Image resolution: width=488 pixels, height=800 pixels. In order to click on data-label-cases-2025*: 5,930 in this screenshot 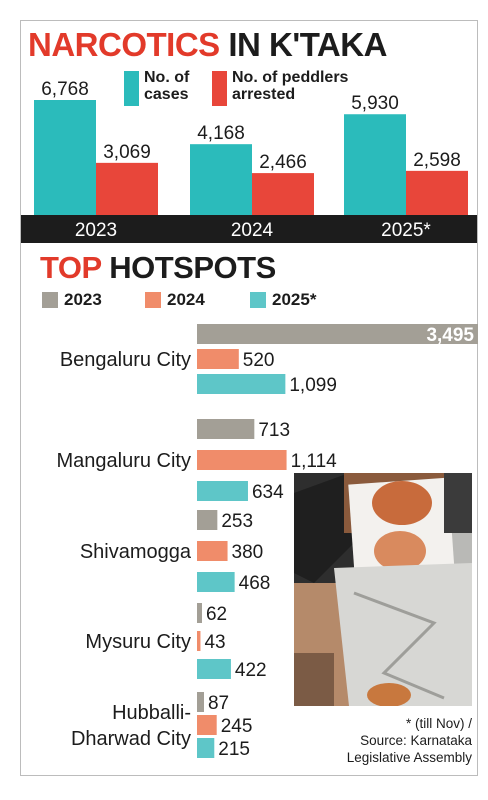, I will do `click(375, 103)`.